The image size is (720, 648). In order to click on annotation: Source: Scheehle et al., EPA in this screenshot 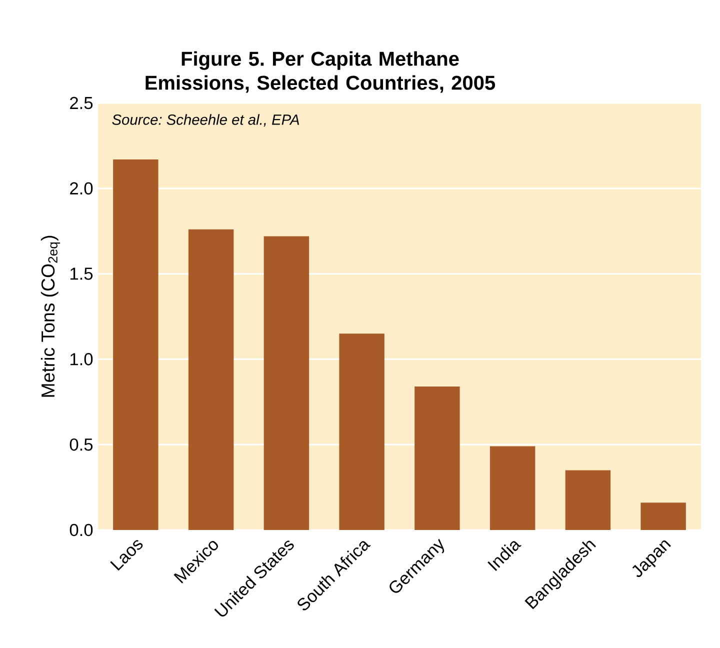, I will do `click(206, 120)`.